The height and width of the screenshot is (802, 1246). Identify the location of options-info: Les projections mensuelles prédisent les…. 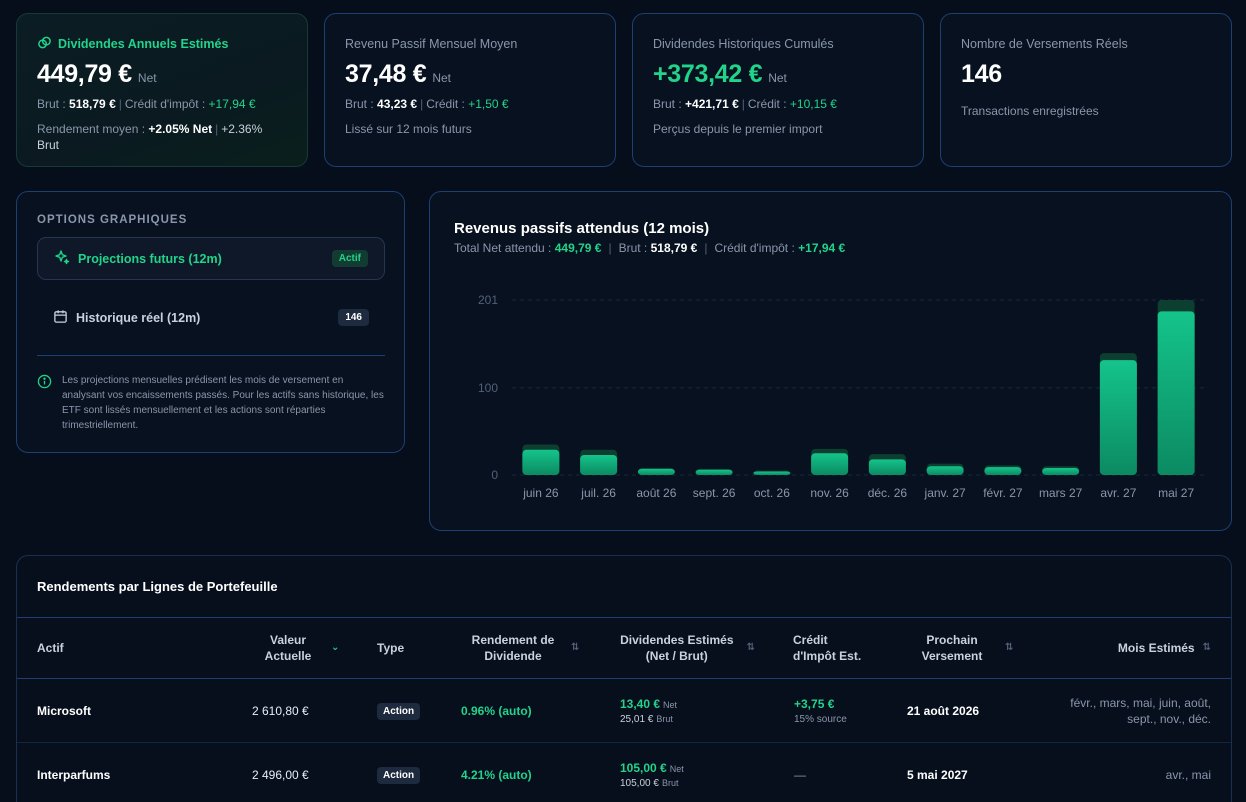
(211, 403).